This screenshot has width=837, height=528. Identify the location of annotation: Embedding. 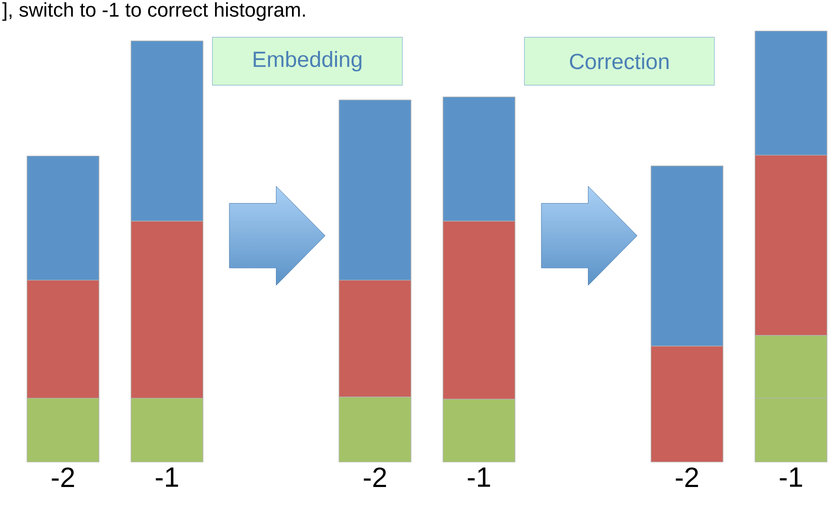
(308, 61).